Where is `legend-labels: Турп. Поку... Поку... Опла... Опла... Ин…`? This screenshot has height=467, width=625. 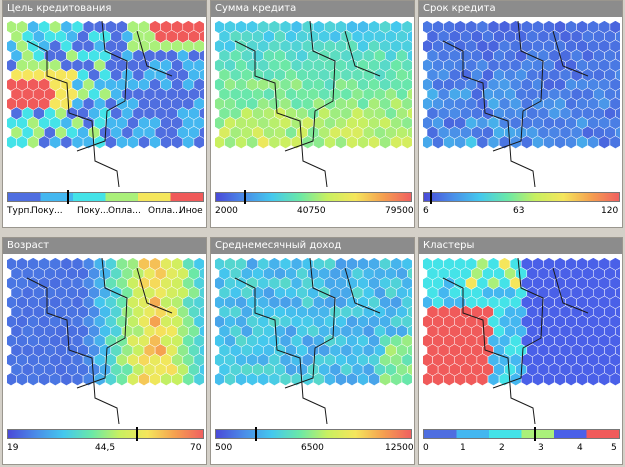 legend-labels: Турп. Поку... Поку... Опла... Опла... Ин… is located at coordinates (105, 214).